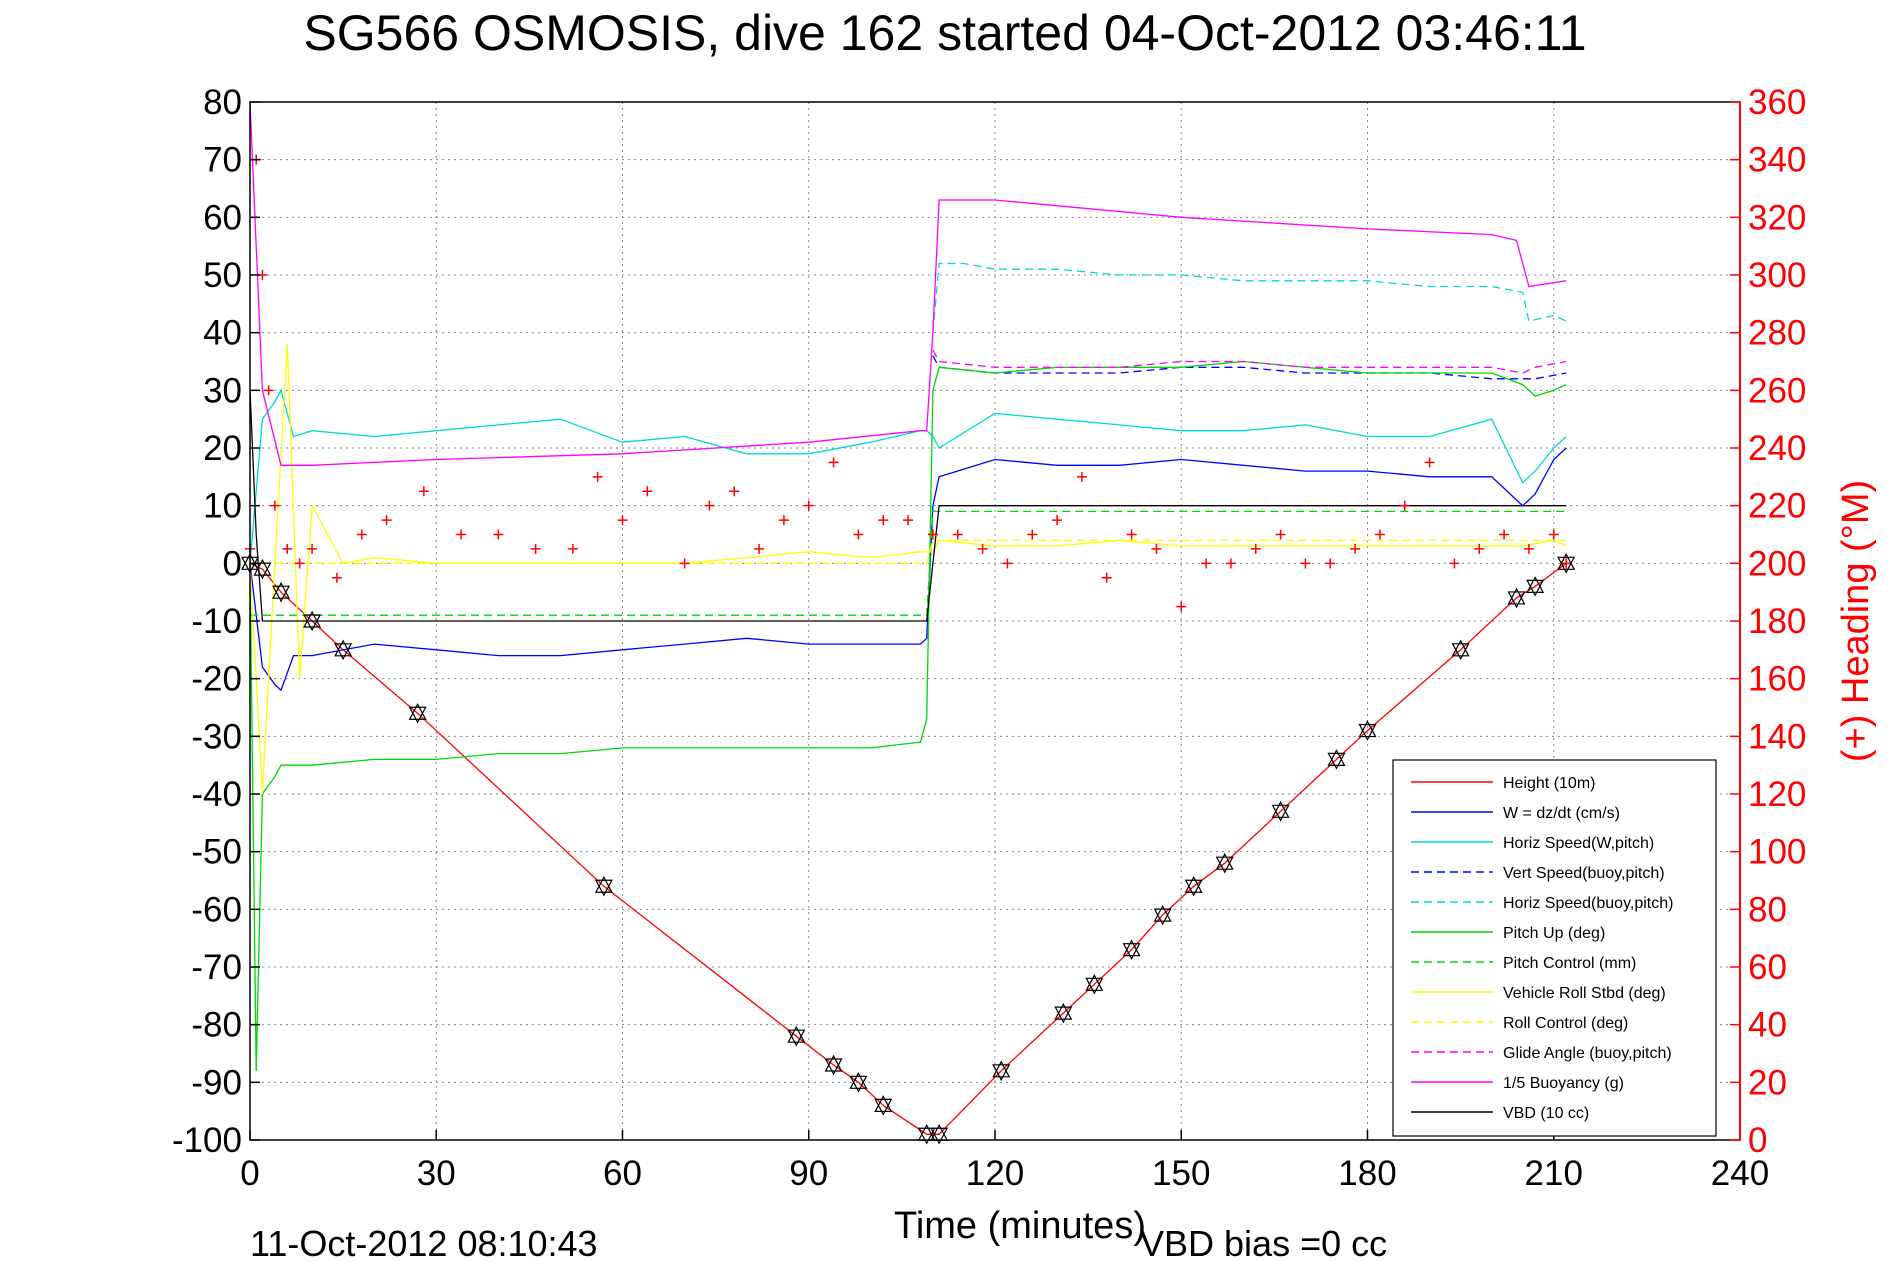 This screenshot has height=1262, width=1891. Describe the element at coordinates (1584, 873) in the screenshot. I see `legend-entry: Vert Speed(buoy,pitch)` at that location.